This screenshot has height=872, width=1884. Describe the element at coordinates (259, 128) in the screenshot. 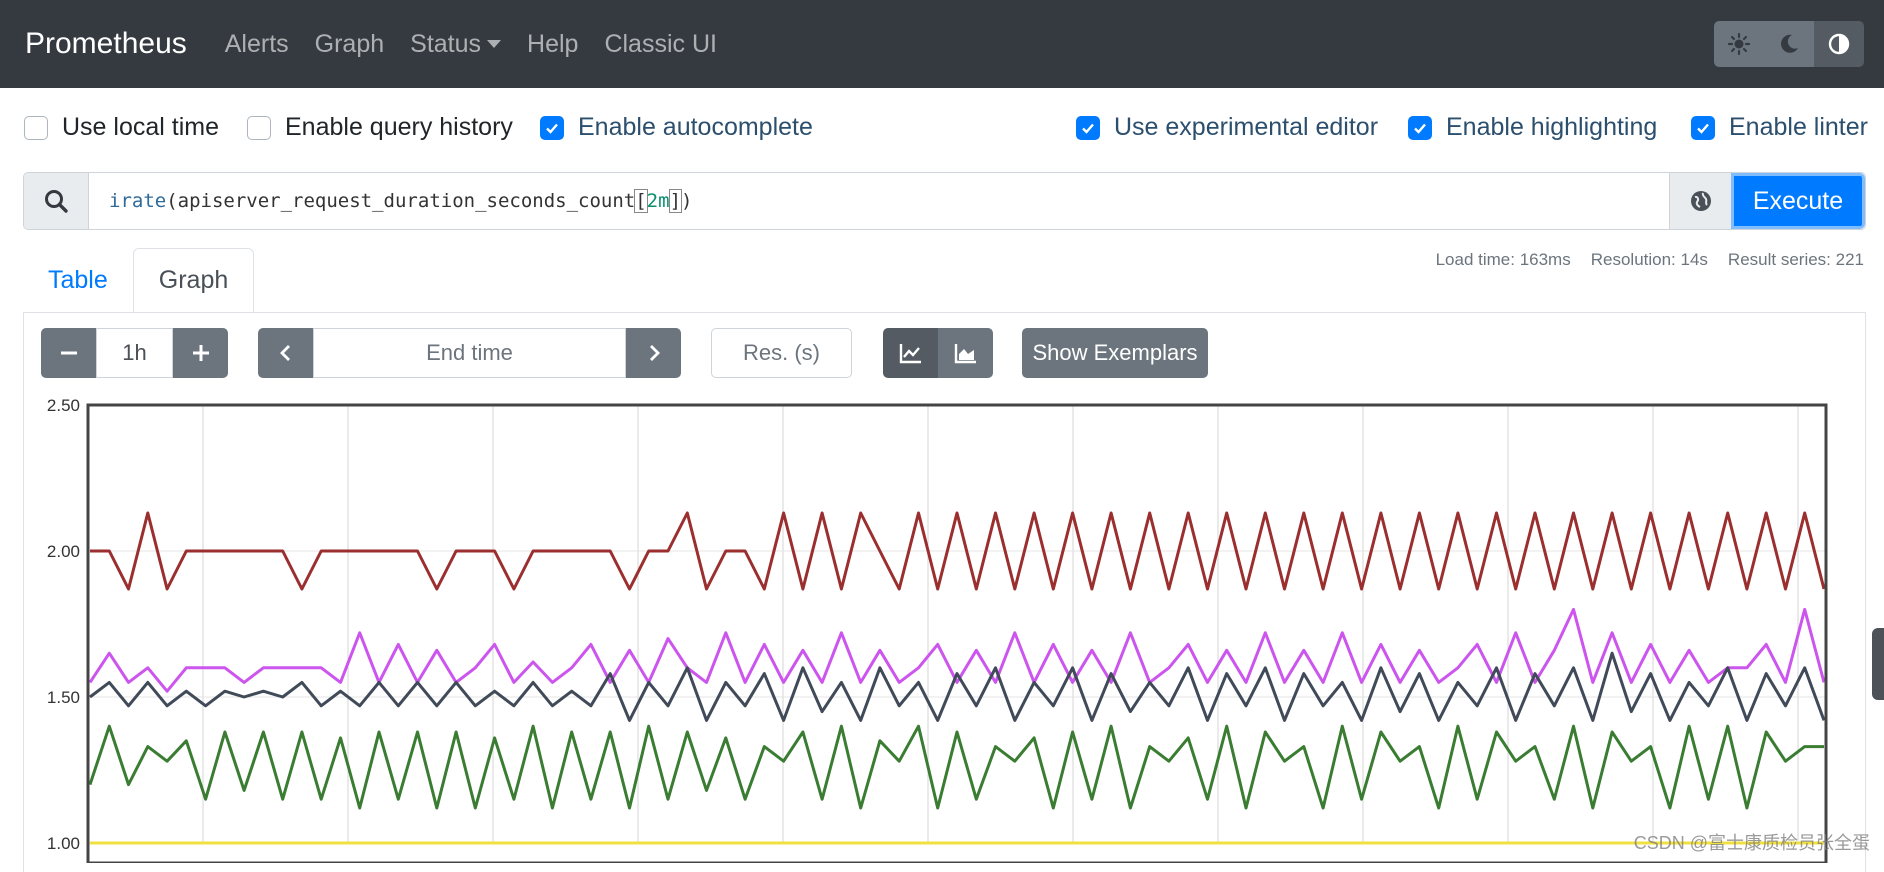

I see `query-history-checkbox` at that location.